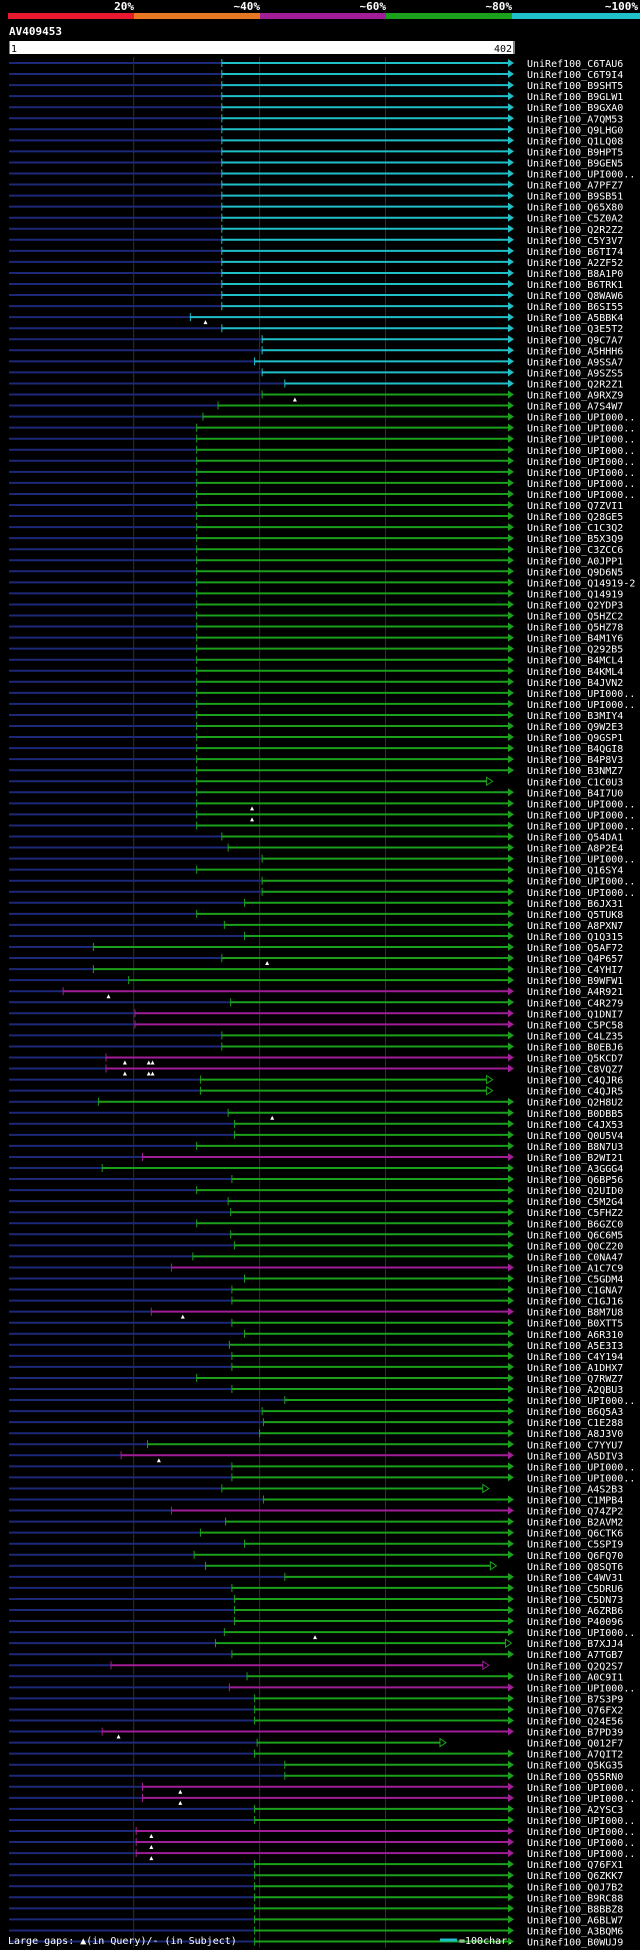 The height and width of the screenshot is (1950, 640). Describe the element at coordinates (575, 1489) in the screenshot. I see `hit-label: UniRef100_A4S2B3` at that location.